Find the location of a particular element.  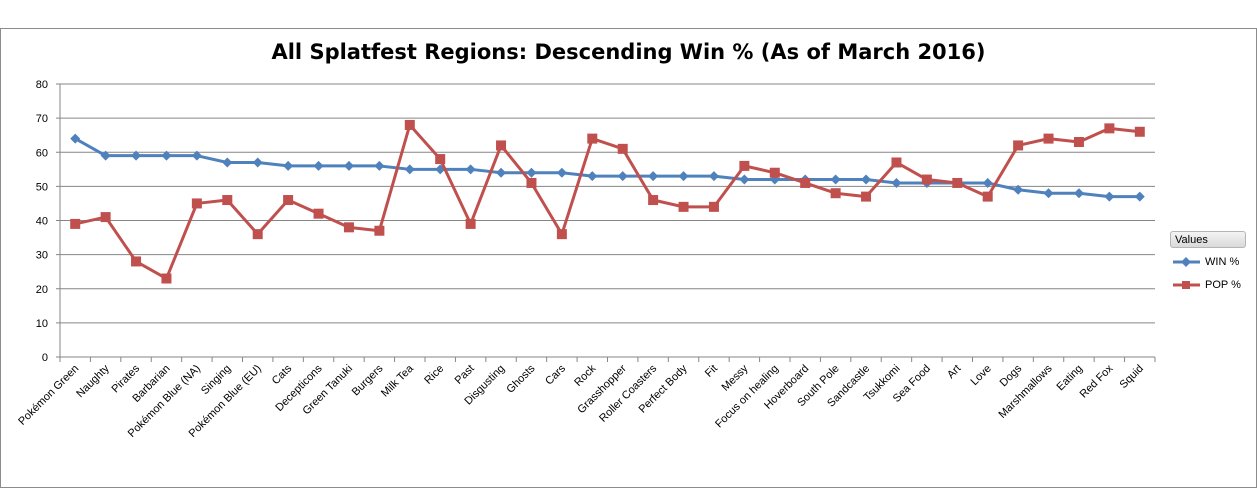

x-tick-label: Pokémon Green is located at coordinates (48, 395).